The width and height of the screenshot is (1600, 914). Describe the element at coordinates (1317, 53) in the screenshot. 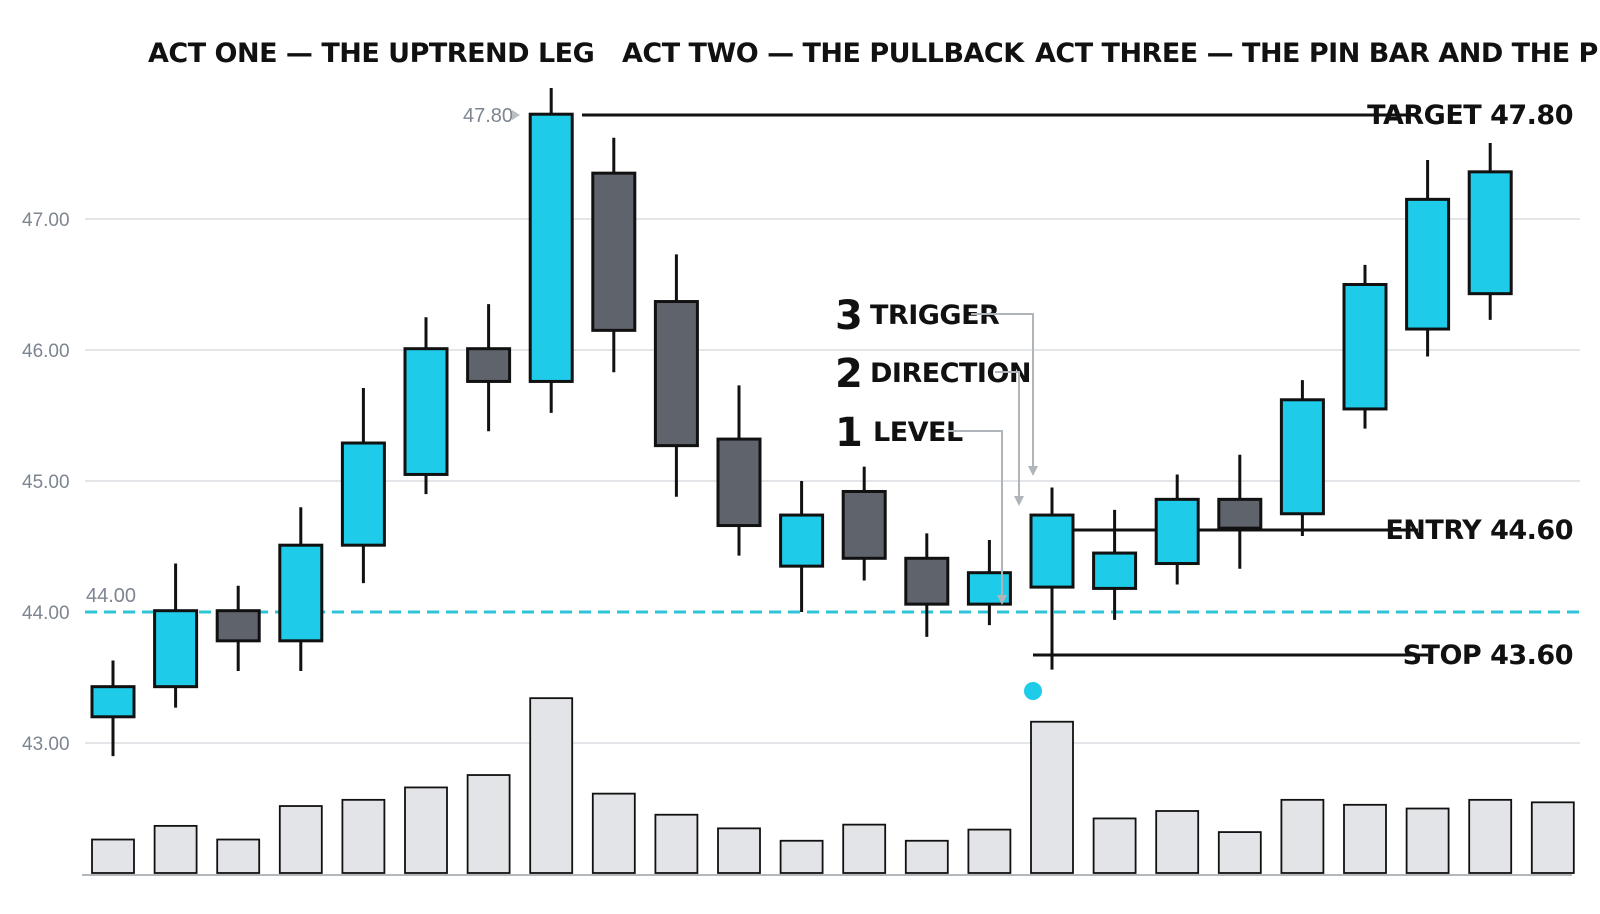

I see `act-three-heading: ACT THREE — THE PIN BAR AND THE PLAN` at that location.